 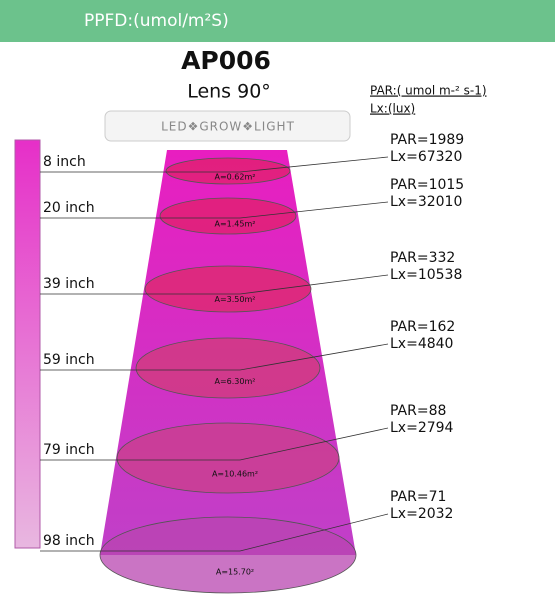 What do you see at coordinates (64, 162) in the screenshot?
I see `distance-label: 8 inch` at bounding box center [64, 162].